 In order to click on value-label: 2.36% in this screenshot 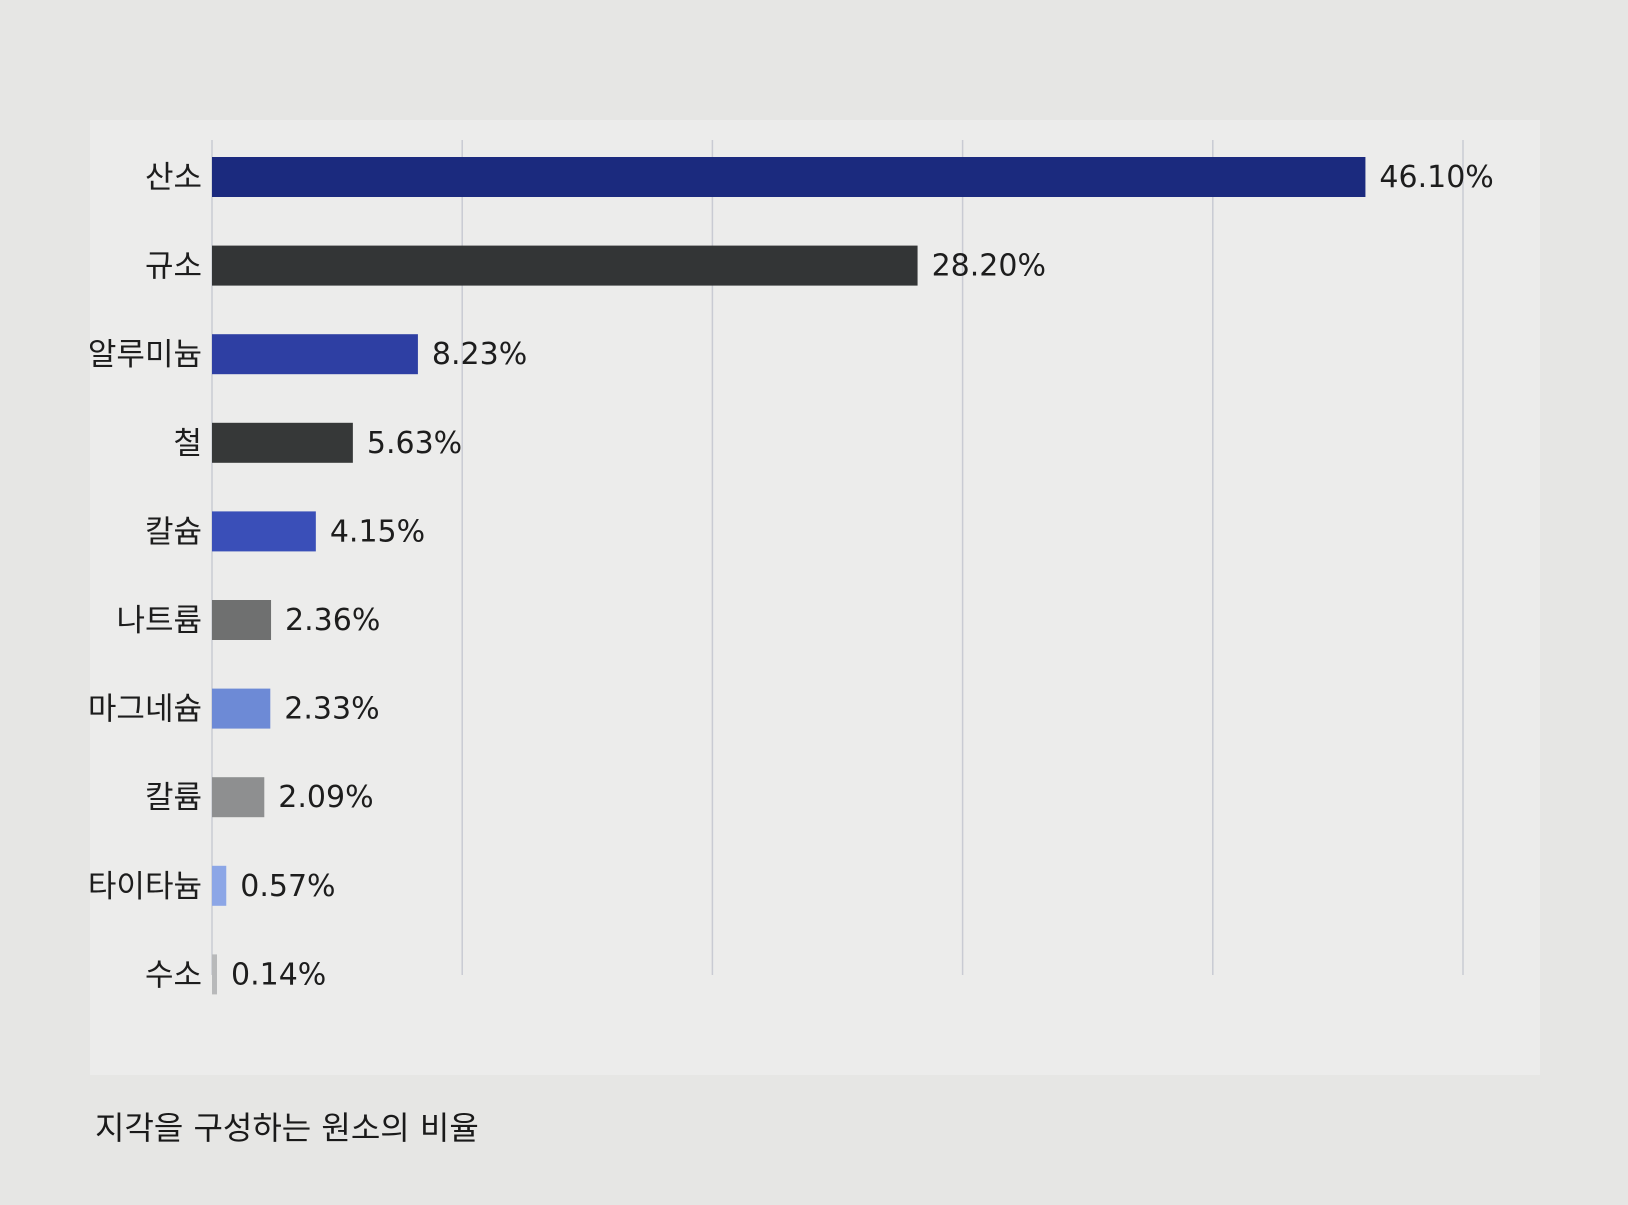, I will do `click(332, 620)`.